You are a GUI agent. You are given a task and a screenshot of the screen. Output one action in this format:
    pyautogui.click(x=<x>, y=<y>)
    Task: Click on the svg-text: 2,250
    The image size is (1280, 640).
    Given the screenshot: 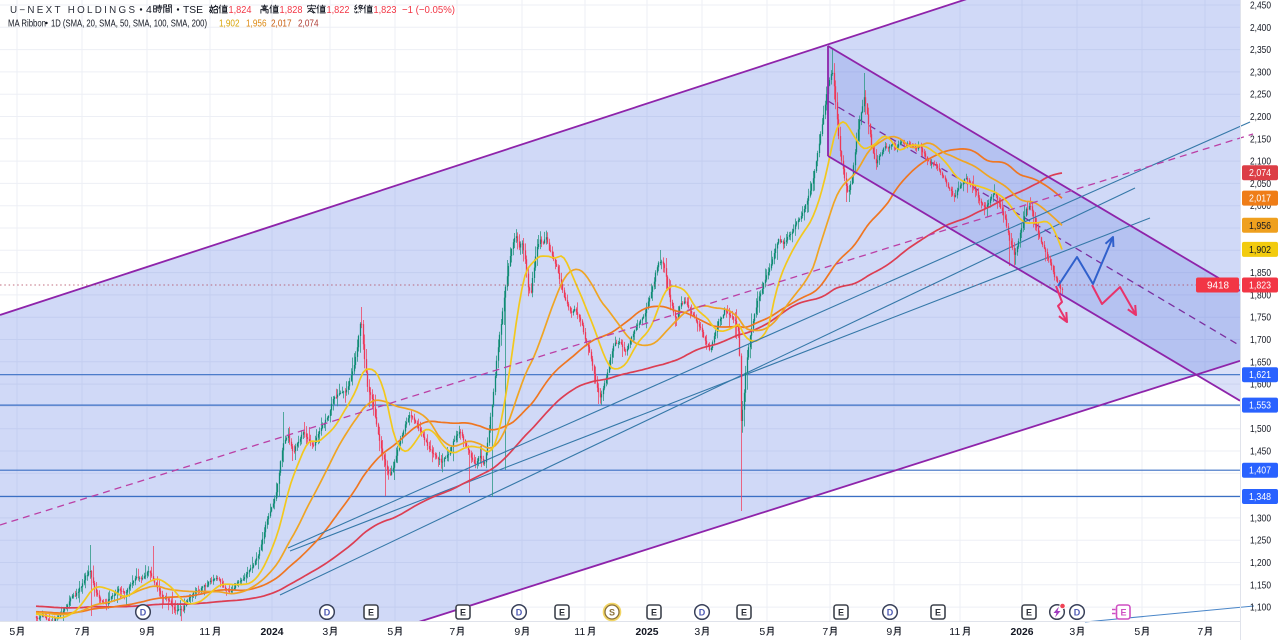 What is the action you would take?
    pyautogui.click(x=1260, y=95)
    